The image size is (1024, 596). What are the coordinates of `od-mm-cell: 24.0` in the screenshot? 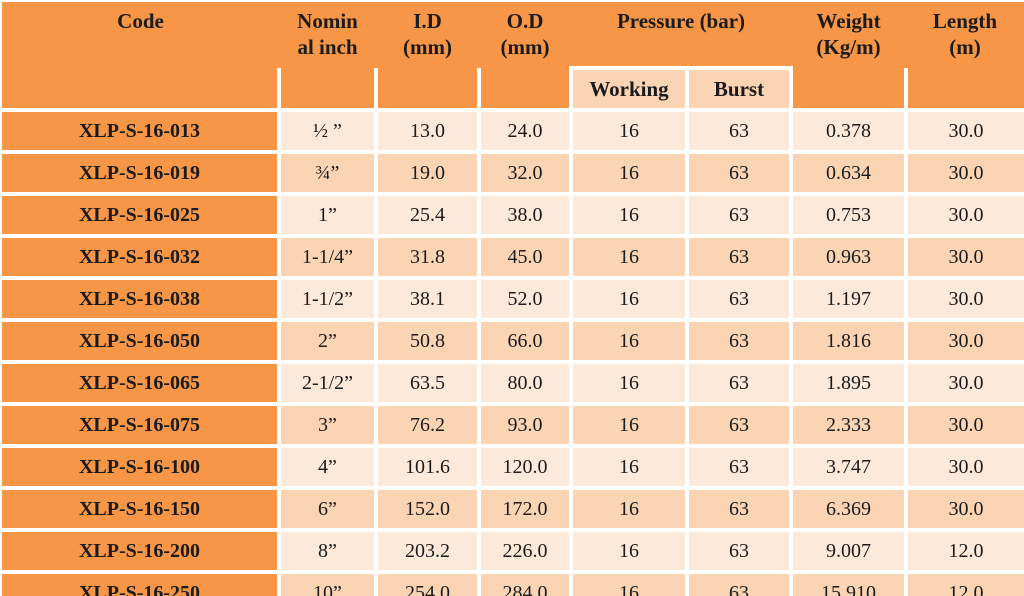 It's located at (525, 131).